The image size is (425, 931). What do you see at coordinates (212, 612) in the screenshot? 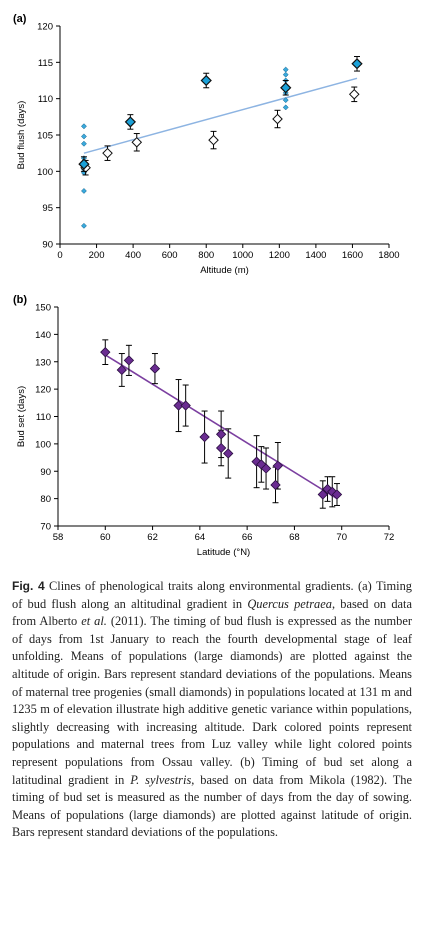
I see `caption-text-2: , based on data from Alberto` at bounding box center [212, 612].